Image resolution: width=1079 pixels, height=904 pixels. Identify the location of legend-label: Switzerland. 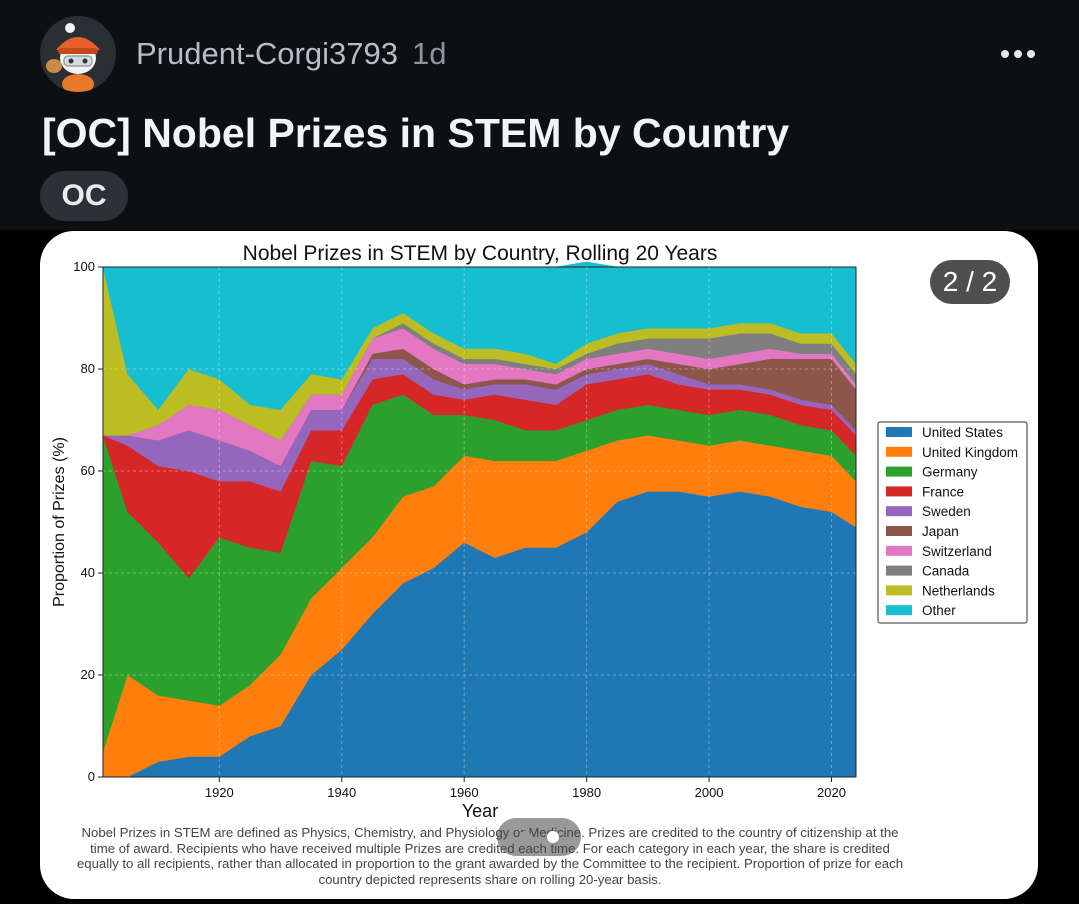
(957, 551).